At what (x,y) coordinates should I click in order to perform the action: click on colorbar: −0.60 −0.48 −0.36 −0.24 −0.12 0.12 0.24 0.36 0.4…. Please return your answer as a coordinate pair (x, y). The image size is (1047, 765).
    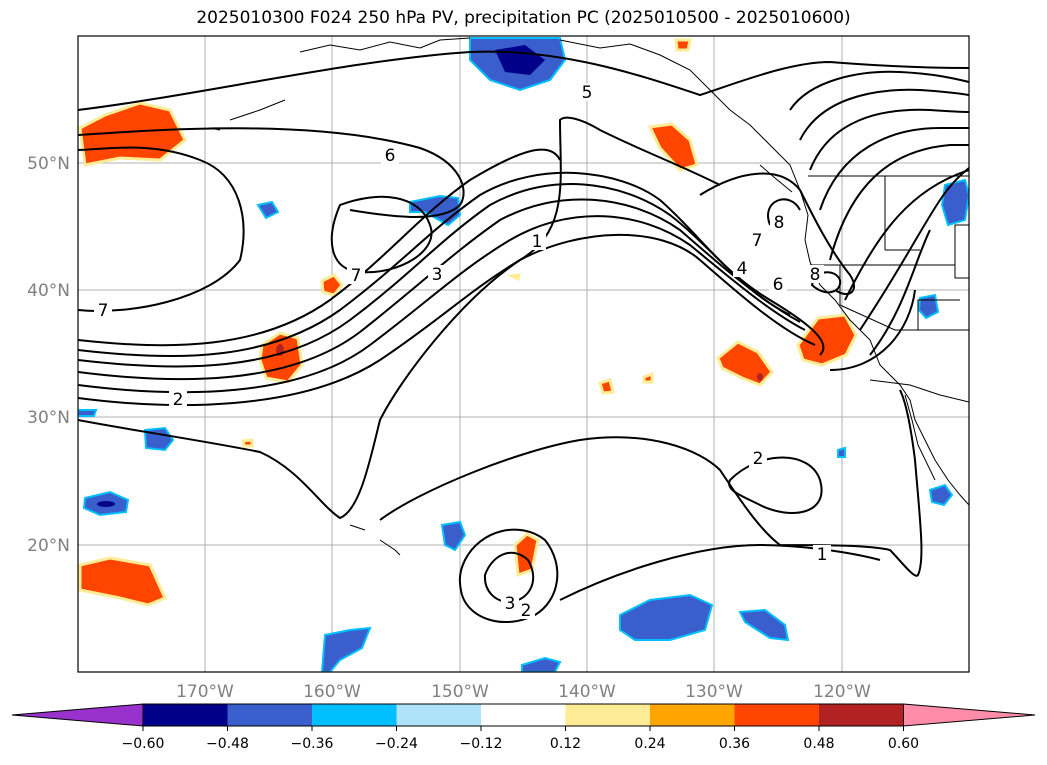
    Looking at the image, I should click on (523, 727).